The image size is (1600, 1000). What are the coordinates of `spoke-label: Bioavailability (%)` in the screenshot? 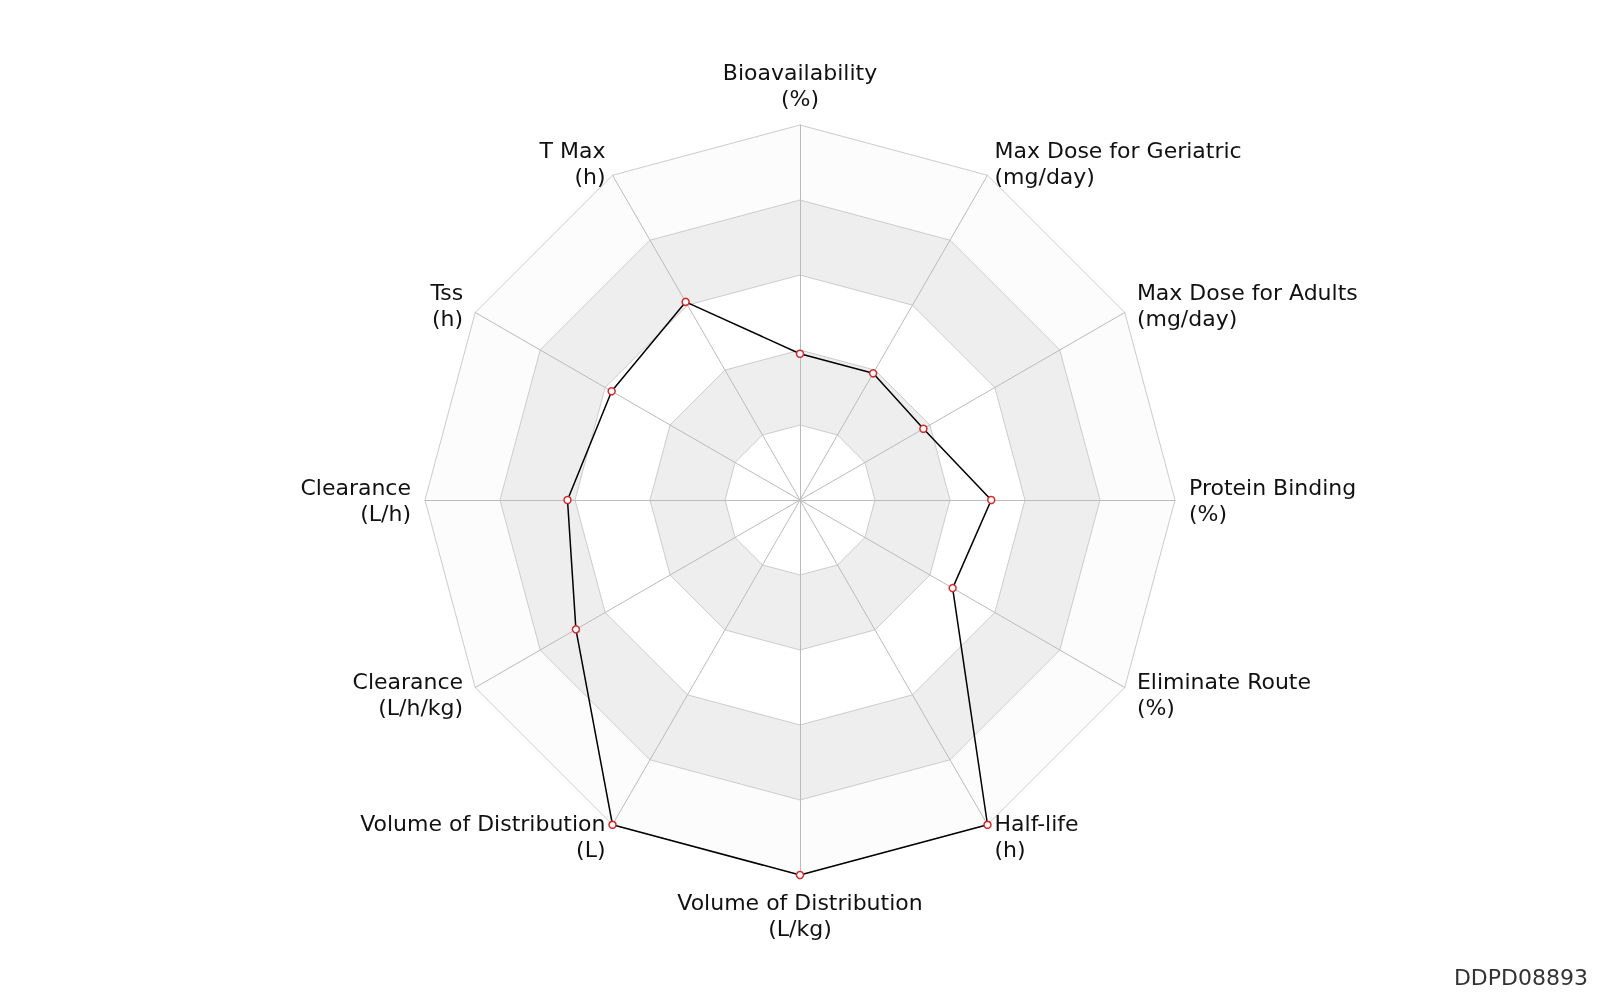 It's located at (800, 85).